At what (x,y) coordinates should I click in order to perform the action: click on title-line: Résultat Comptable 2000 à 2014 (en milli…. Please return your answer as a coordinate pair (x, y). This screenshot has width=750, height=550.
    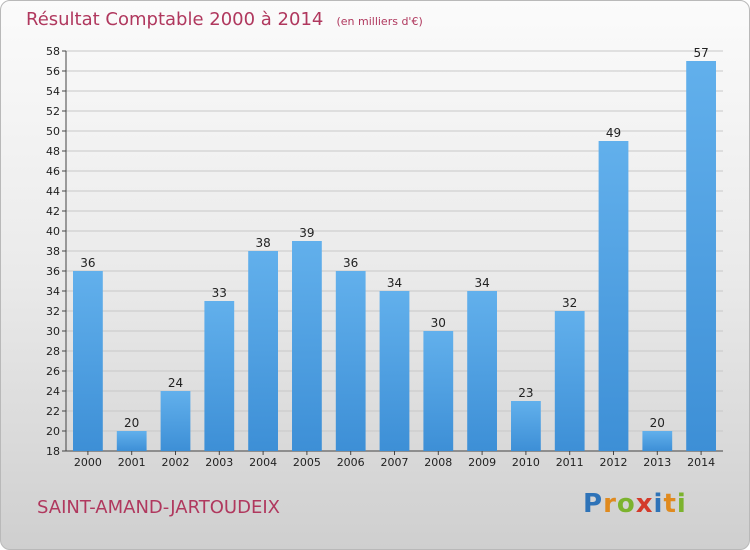
    Looking at the image, I should click on (224, 19).